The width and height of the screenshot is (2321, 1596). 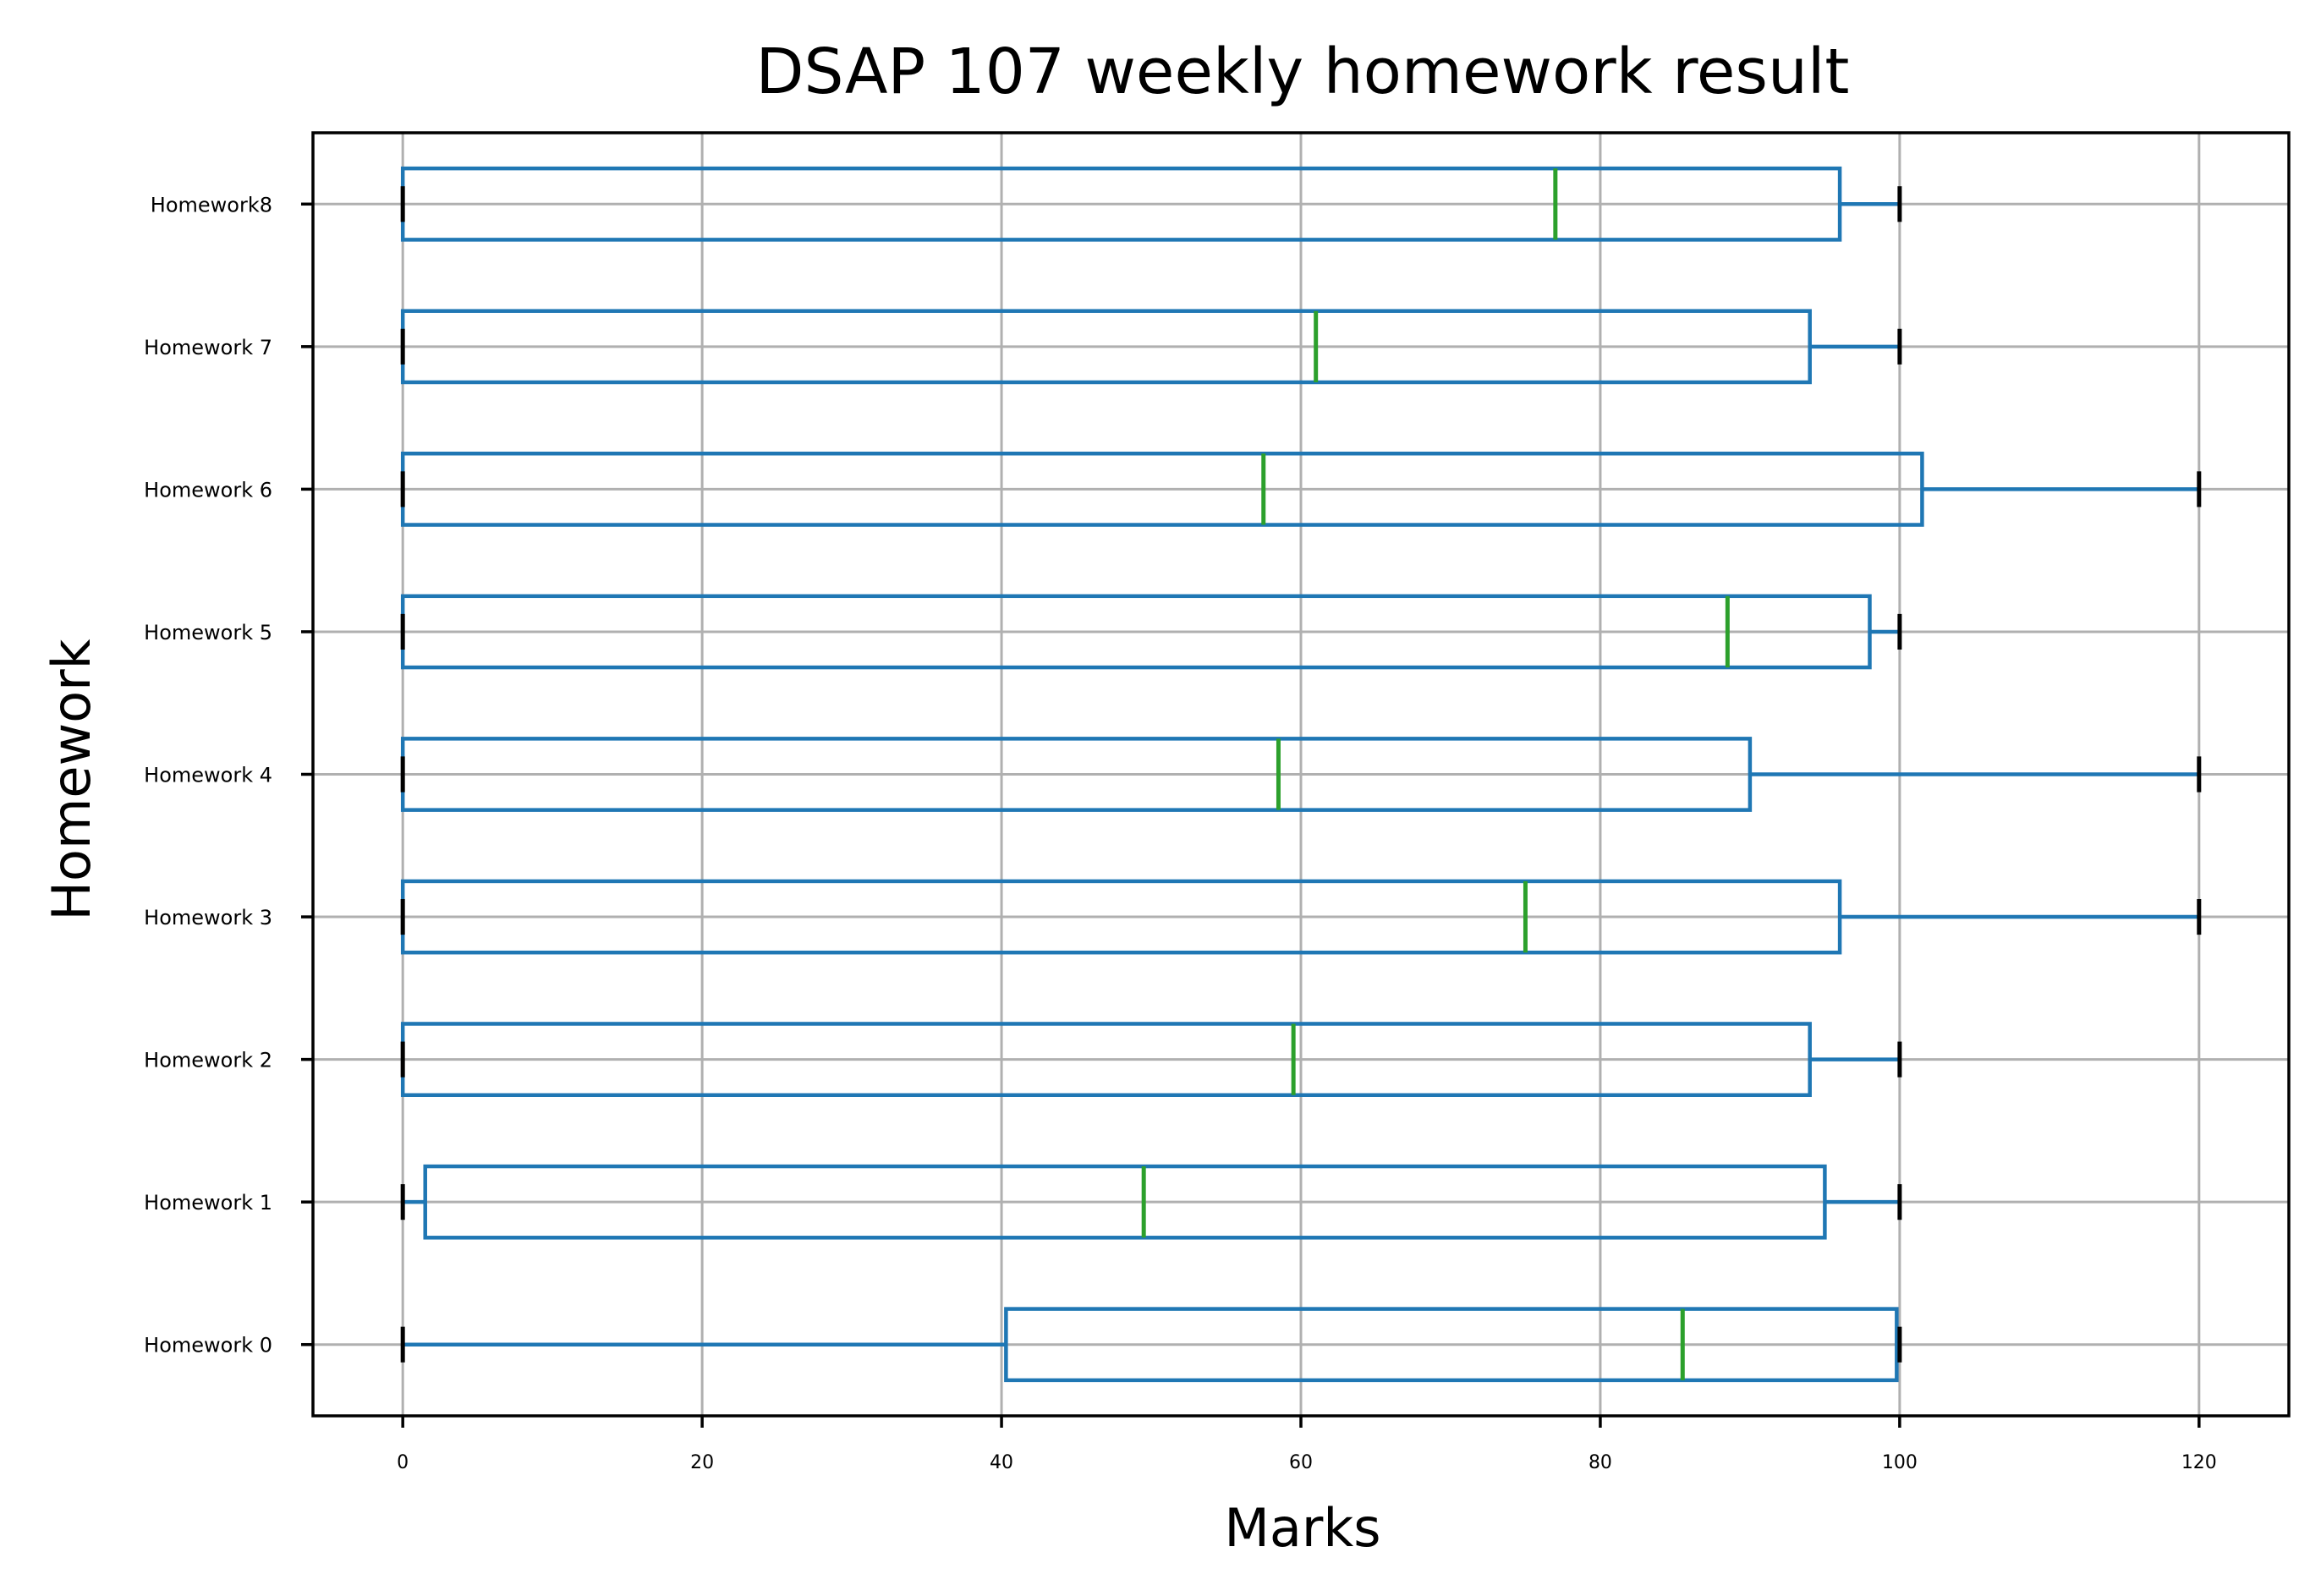 What do you see at coordinates (208, 632) in the screenshot?
I see `y-tick-label: Homework 5` at bounding box center [208, 632].